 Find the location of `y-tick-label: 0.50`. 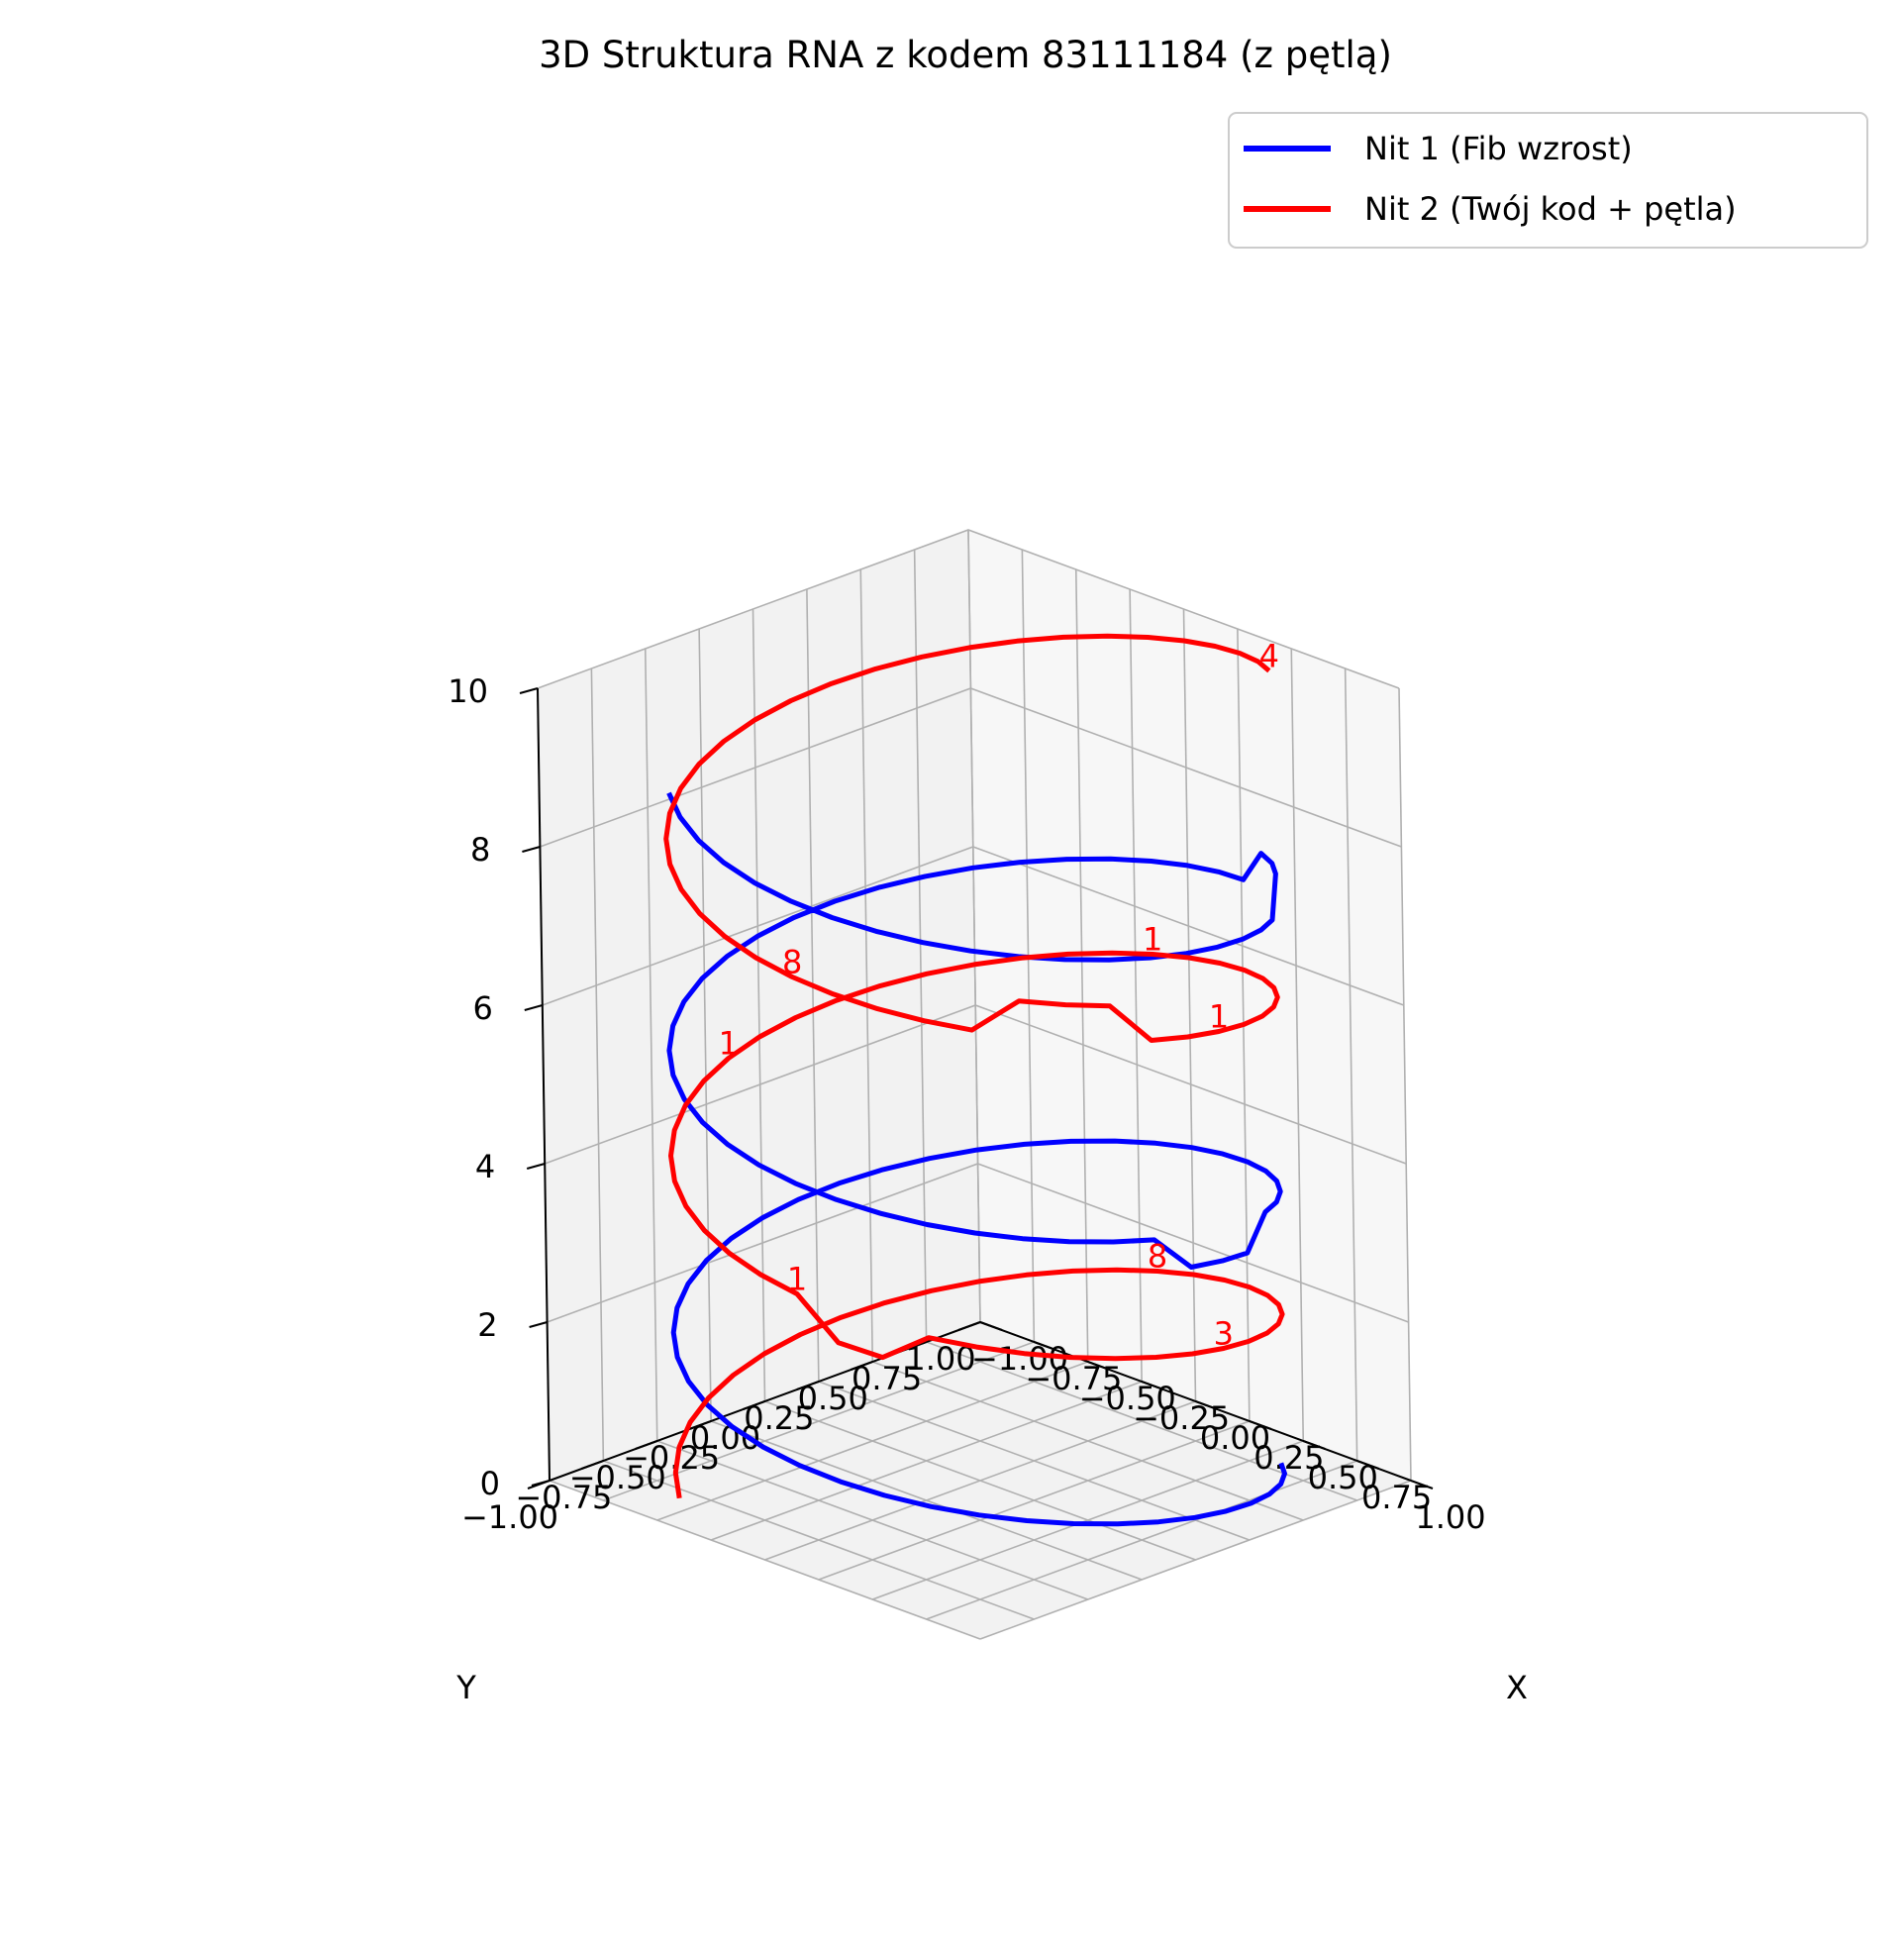

y-tick-label: 0.50 is located at coordinates (833, 1398).